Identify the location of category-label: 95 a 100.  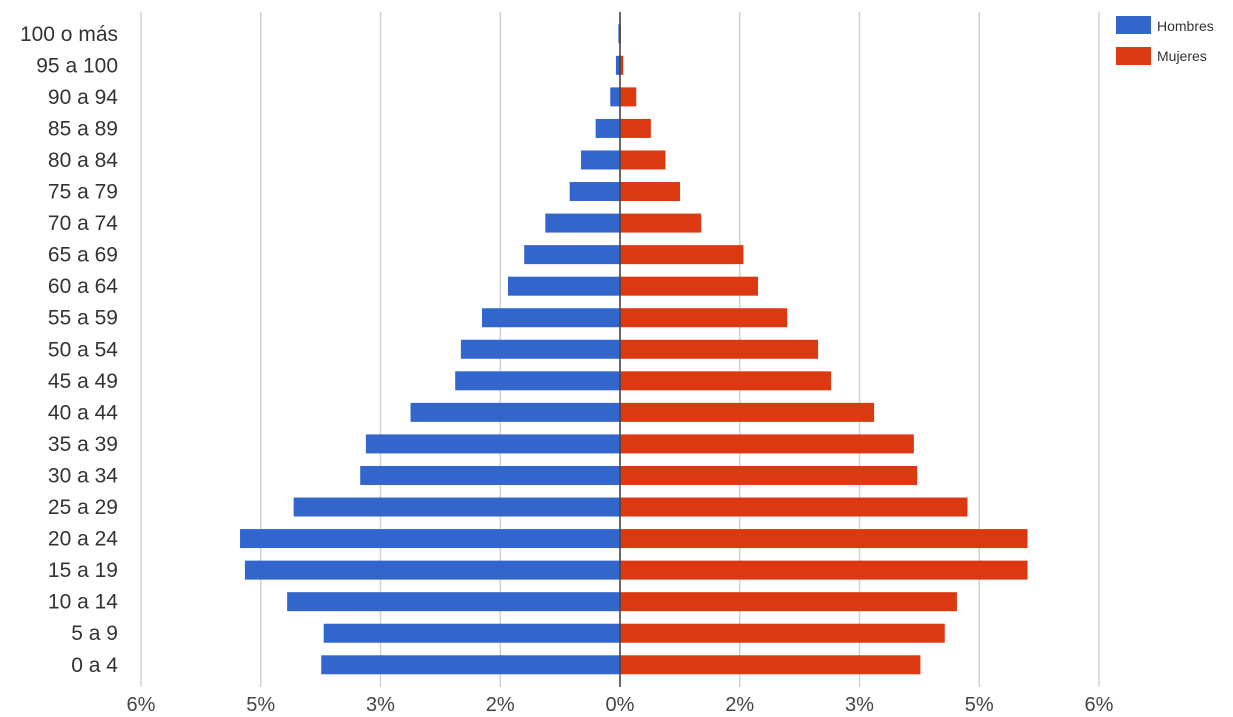
(77, 65).